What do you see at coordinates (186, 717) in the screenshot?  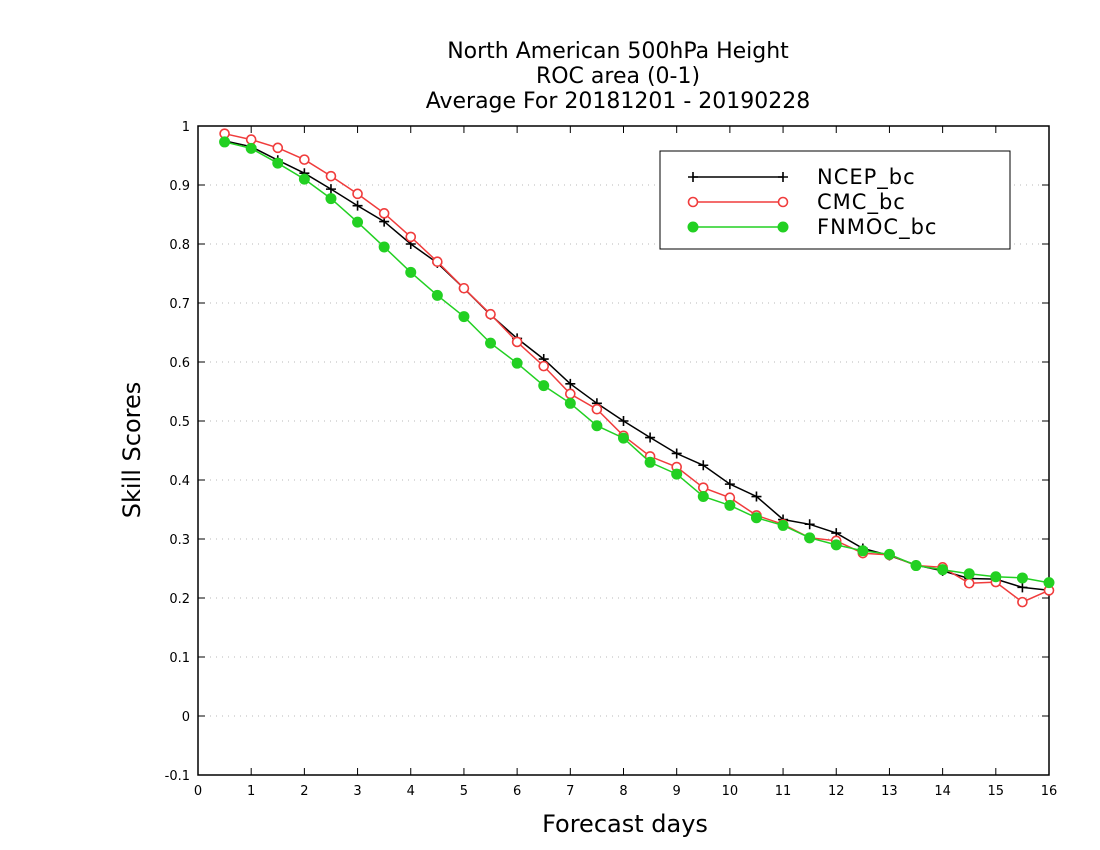 I see `y-tick-label: 0` at bounding box center [186, 717].